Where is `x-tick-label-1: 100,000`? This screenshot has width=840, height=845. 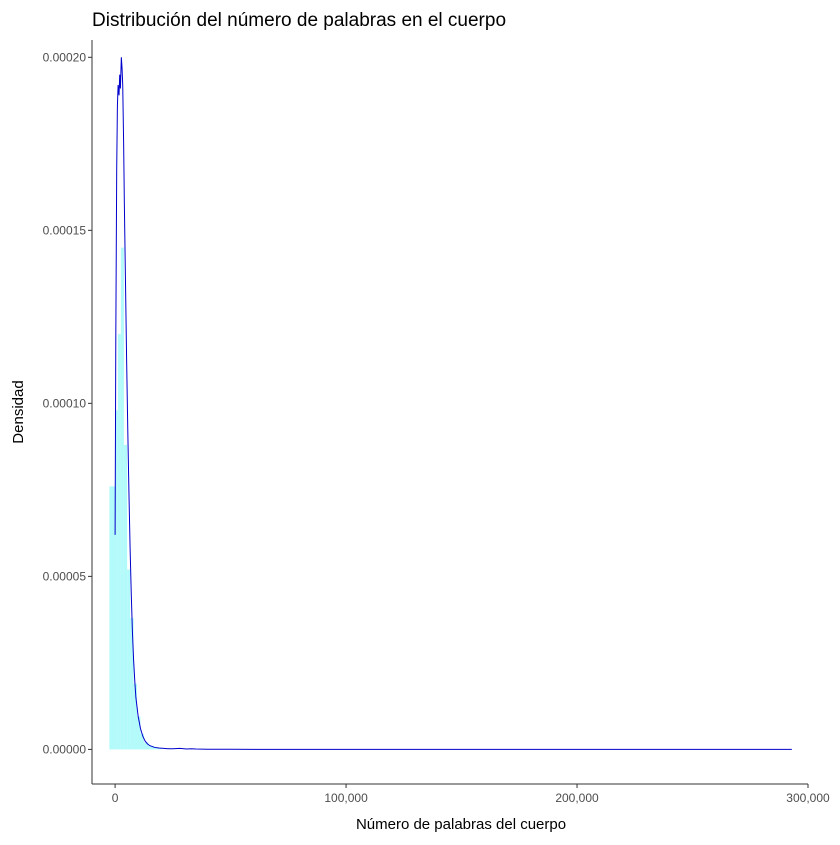
x-tick-label-1: 100,000 is located at coordinates (346, 798).